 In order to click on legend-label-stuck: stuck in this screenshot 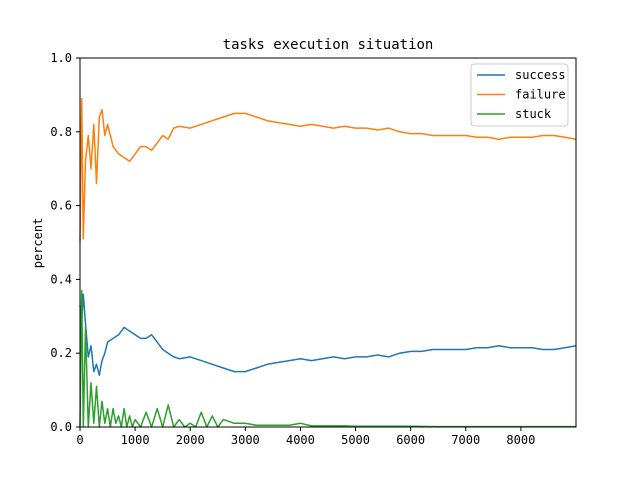, I will do `click(533, 114)`.